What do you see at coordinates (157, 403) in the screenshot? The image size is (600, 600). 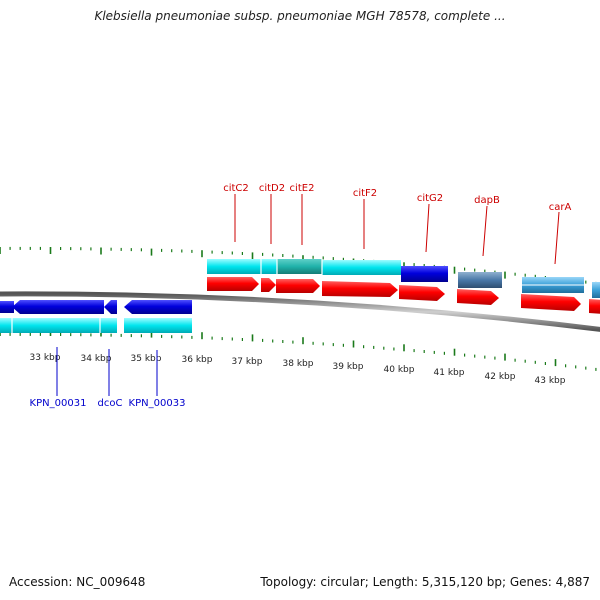 I see `gene-label-kpn-00033: KPN_00033` at bounding box center [157, 403].